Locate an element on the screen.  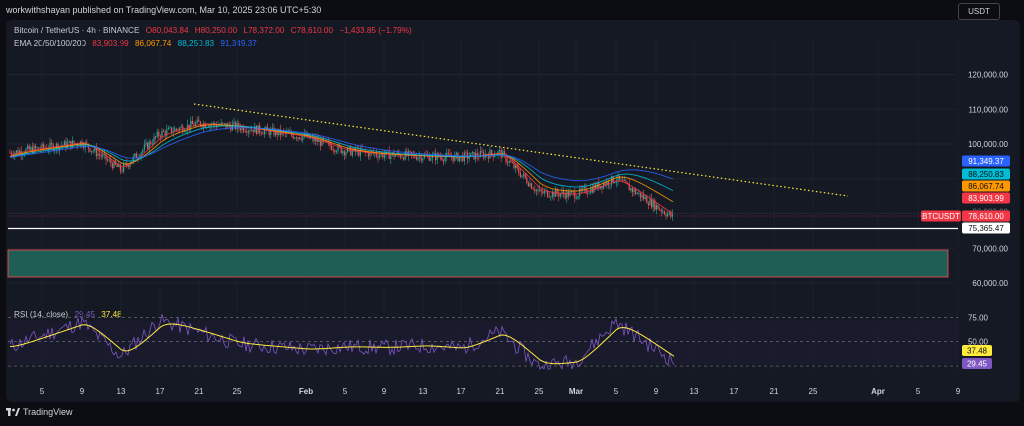
ema100-line is located at coordinates (341, 158).